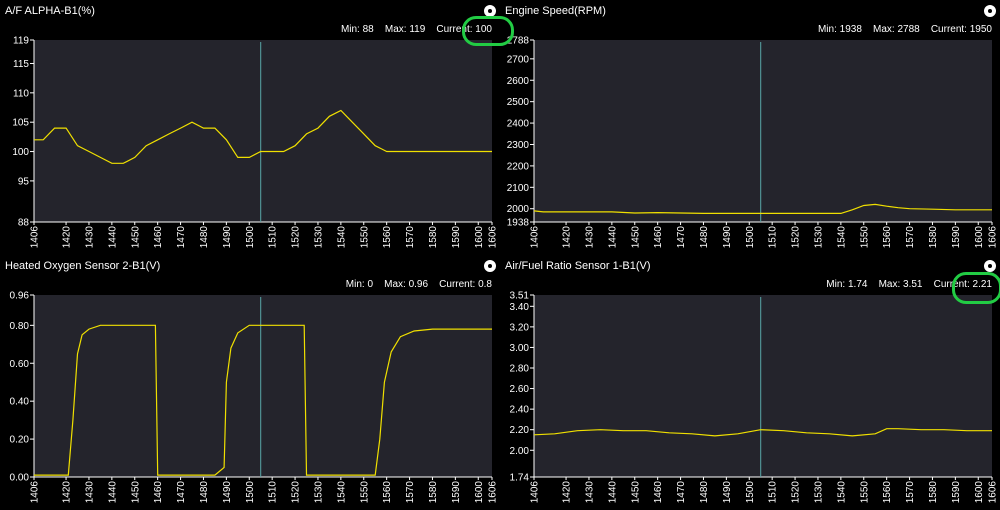  I want to click on stats-text: Min: 1.74 Max: 3.51 Current: 2.21, so click(909, 284).